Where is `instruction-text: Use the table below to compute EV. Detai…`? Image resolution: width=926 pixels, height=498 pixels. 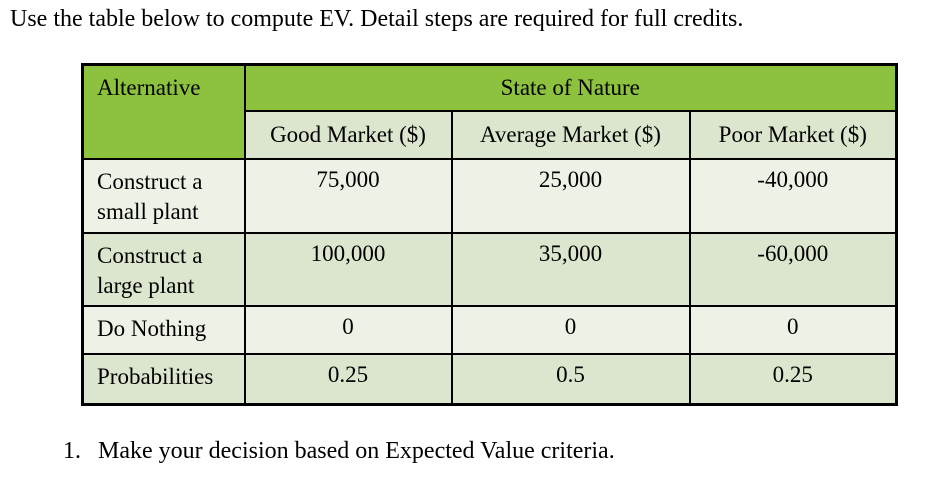
instruction-text: Use the table below to compute EV. Detai… is located at coordinates (377, 19).